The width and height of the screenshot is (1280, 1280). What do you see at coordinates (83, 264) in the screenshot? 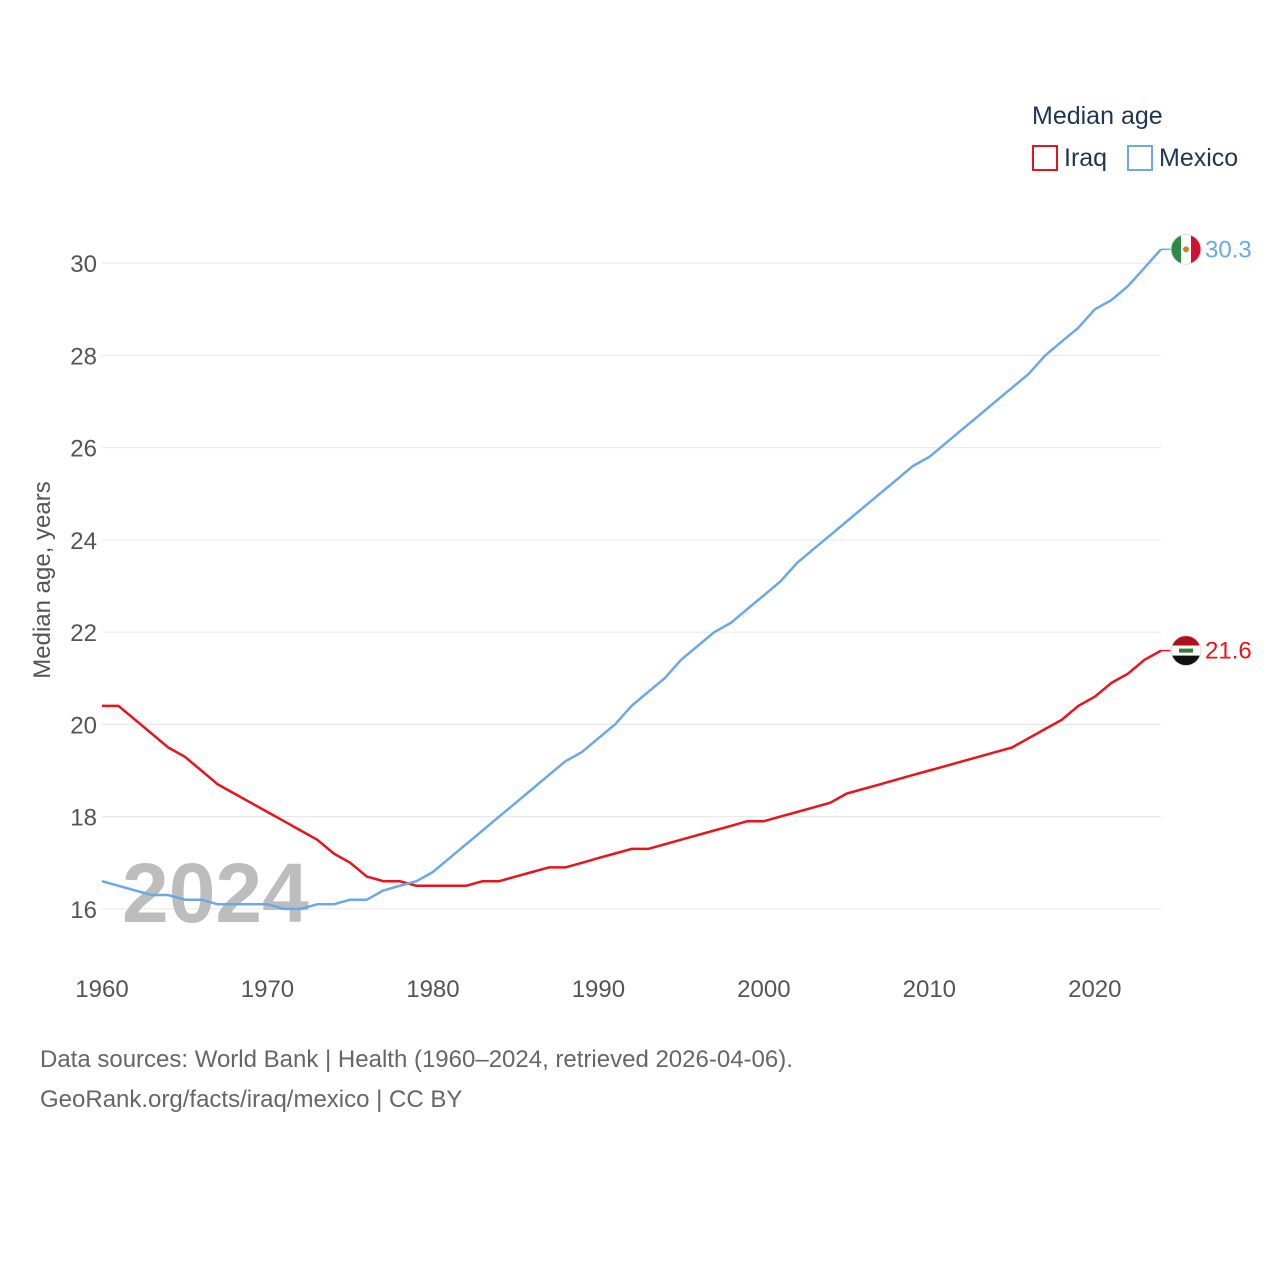
I see `y-tick-label-30: 30` at bounding box center [83, 264].